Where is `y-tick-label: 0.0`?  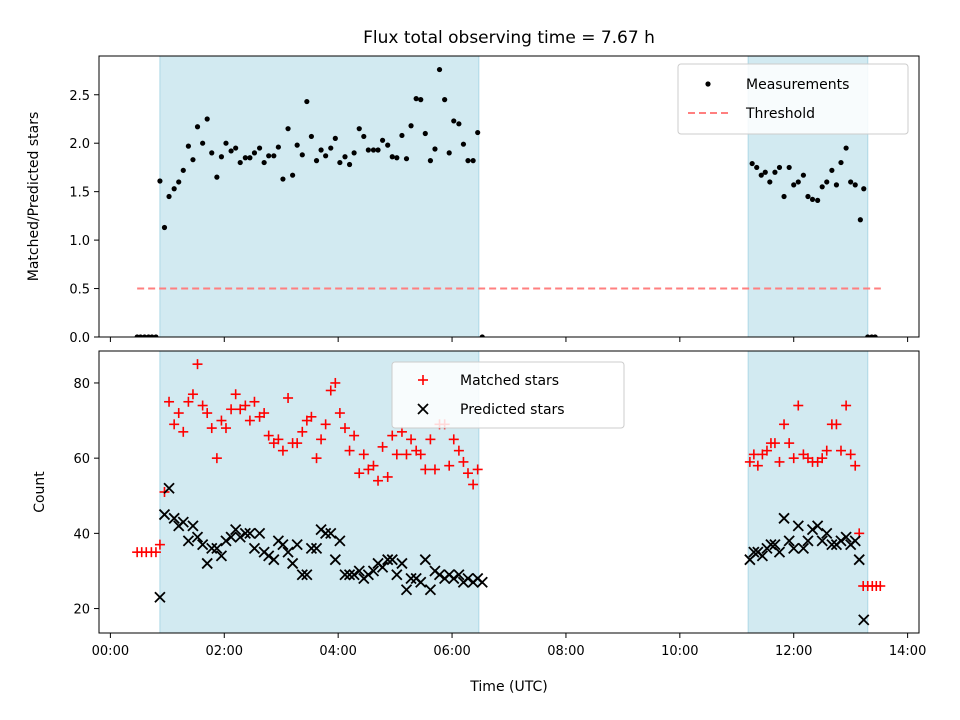
y-tick-label: 0.0 is located at coordinates (79, 338).